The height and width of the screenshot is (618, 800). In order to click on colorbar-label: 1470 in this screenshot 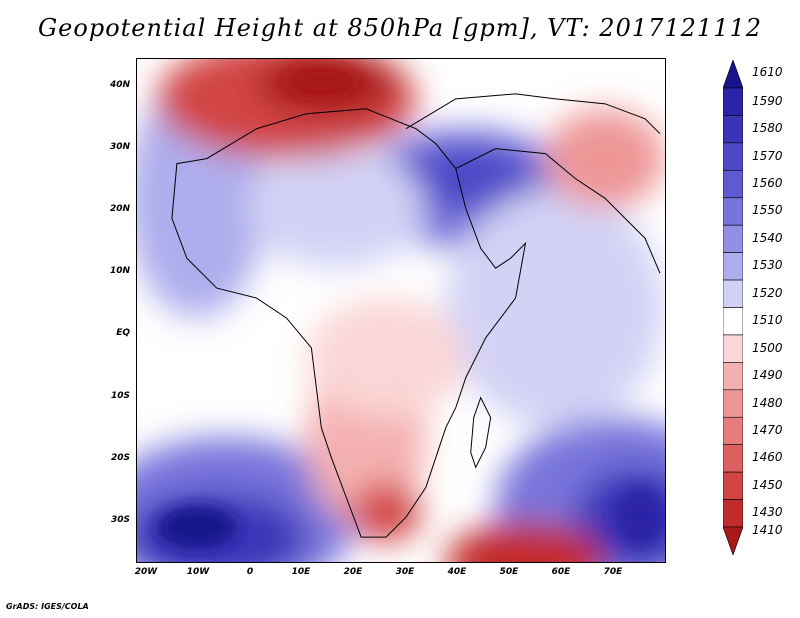, I will do `click(767, 429)`.